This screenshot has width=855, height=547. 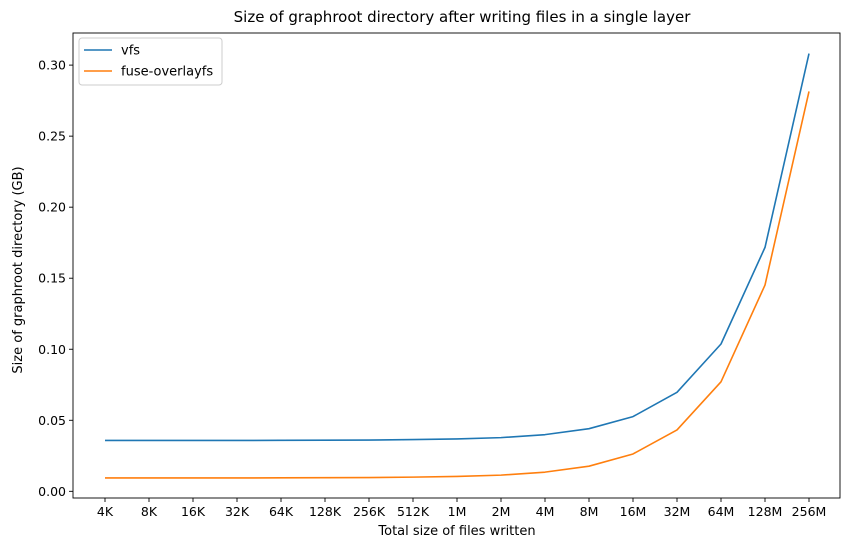 What do you see at coordinates (237, 511) in the screenshot?
I see `x-tick-label: 32K` at bounding box center [237, 511].